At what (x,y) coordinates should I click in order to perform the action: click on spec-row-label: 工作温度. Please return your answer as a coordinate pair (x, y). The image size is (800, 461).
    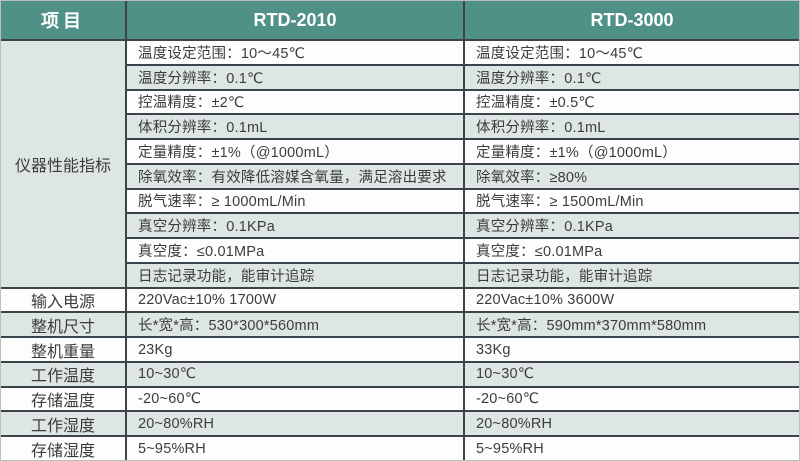
    Looking at the image, I should click on (63, 374).